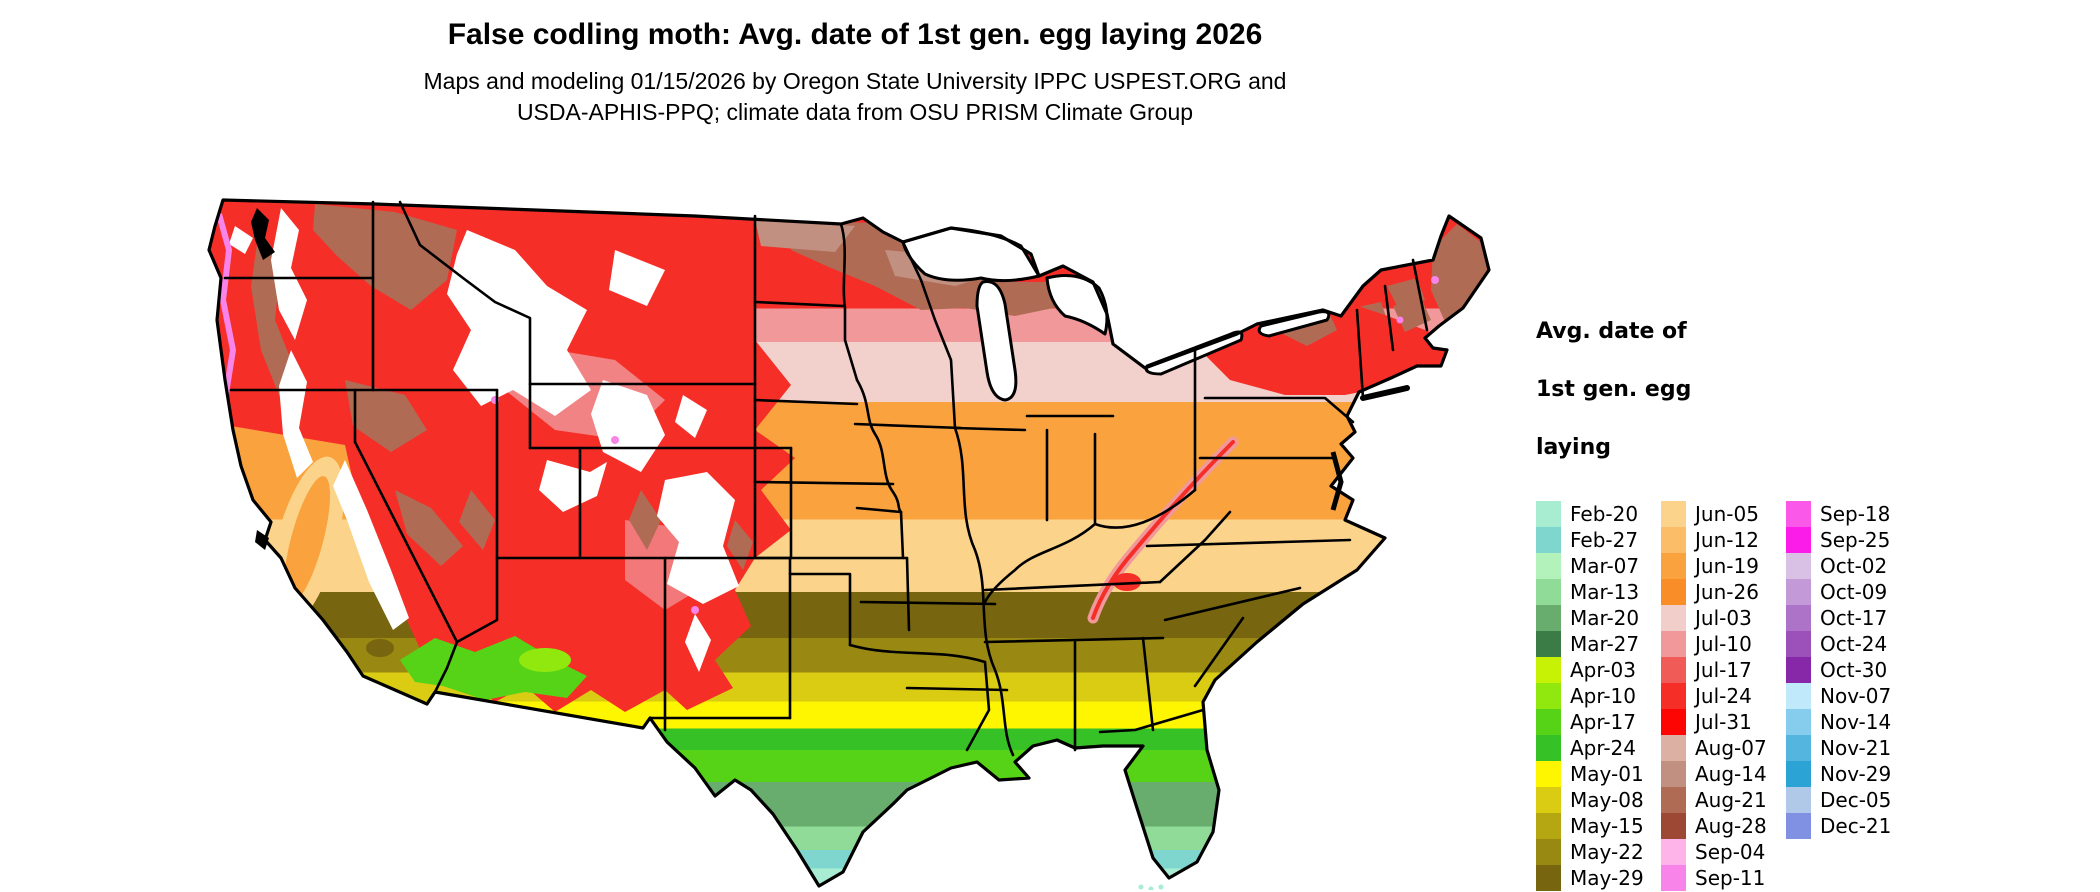  Describe the element at coordinates (1597, 852) in the screenshot. I see `legend-entry: May-22` at that location.